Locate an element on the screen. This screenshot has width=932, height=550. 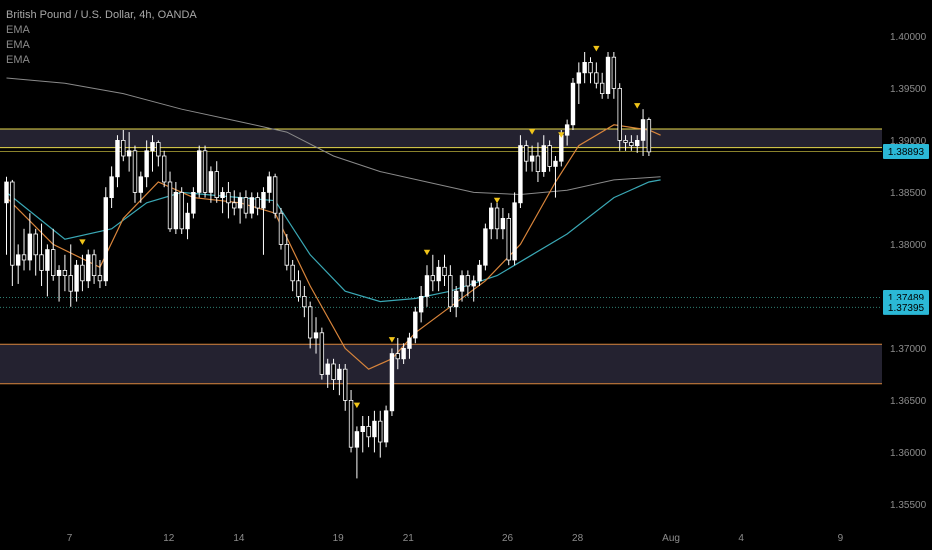
symbol-title: British Pound / U.S. Dollar, 4h, OANDA is located at coordinates (101, 15).